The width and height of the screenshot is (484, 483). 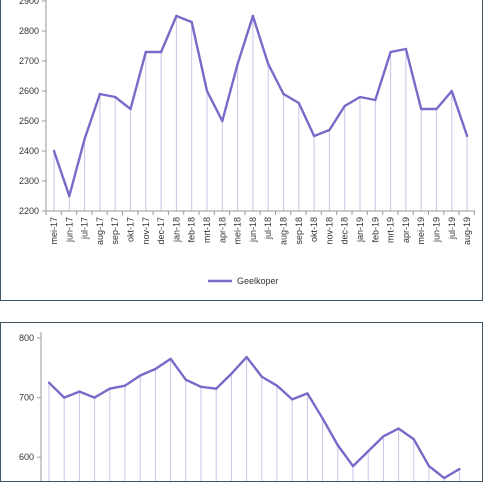 What do you see at coordinates (161, 231) in the screenshot?
I see `x-tick-label: dec-17` at bounding box center [161, 231].